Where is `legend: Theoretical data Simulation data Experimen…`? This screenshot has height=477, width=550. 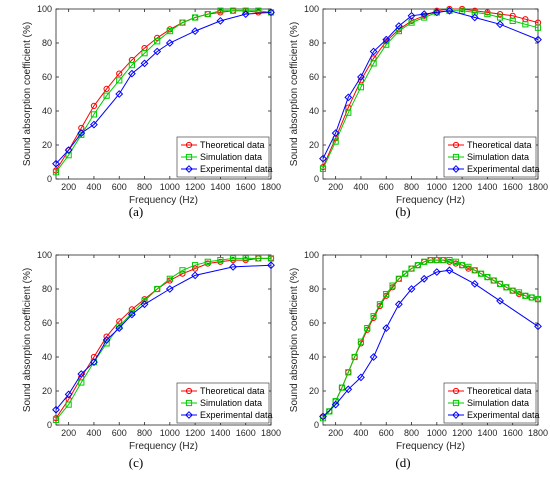
legend: Theoretical data Simulation data Experimen… is located at coordinates (224, 157).